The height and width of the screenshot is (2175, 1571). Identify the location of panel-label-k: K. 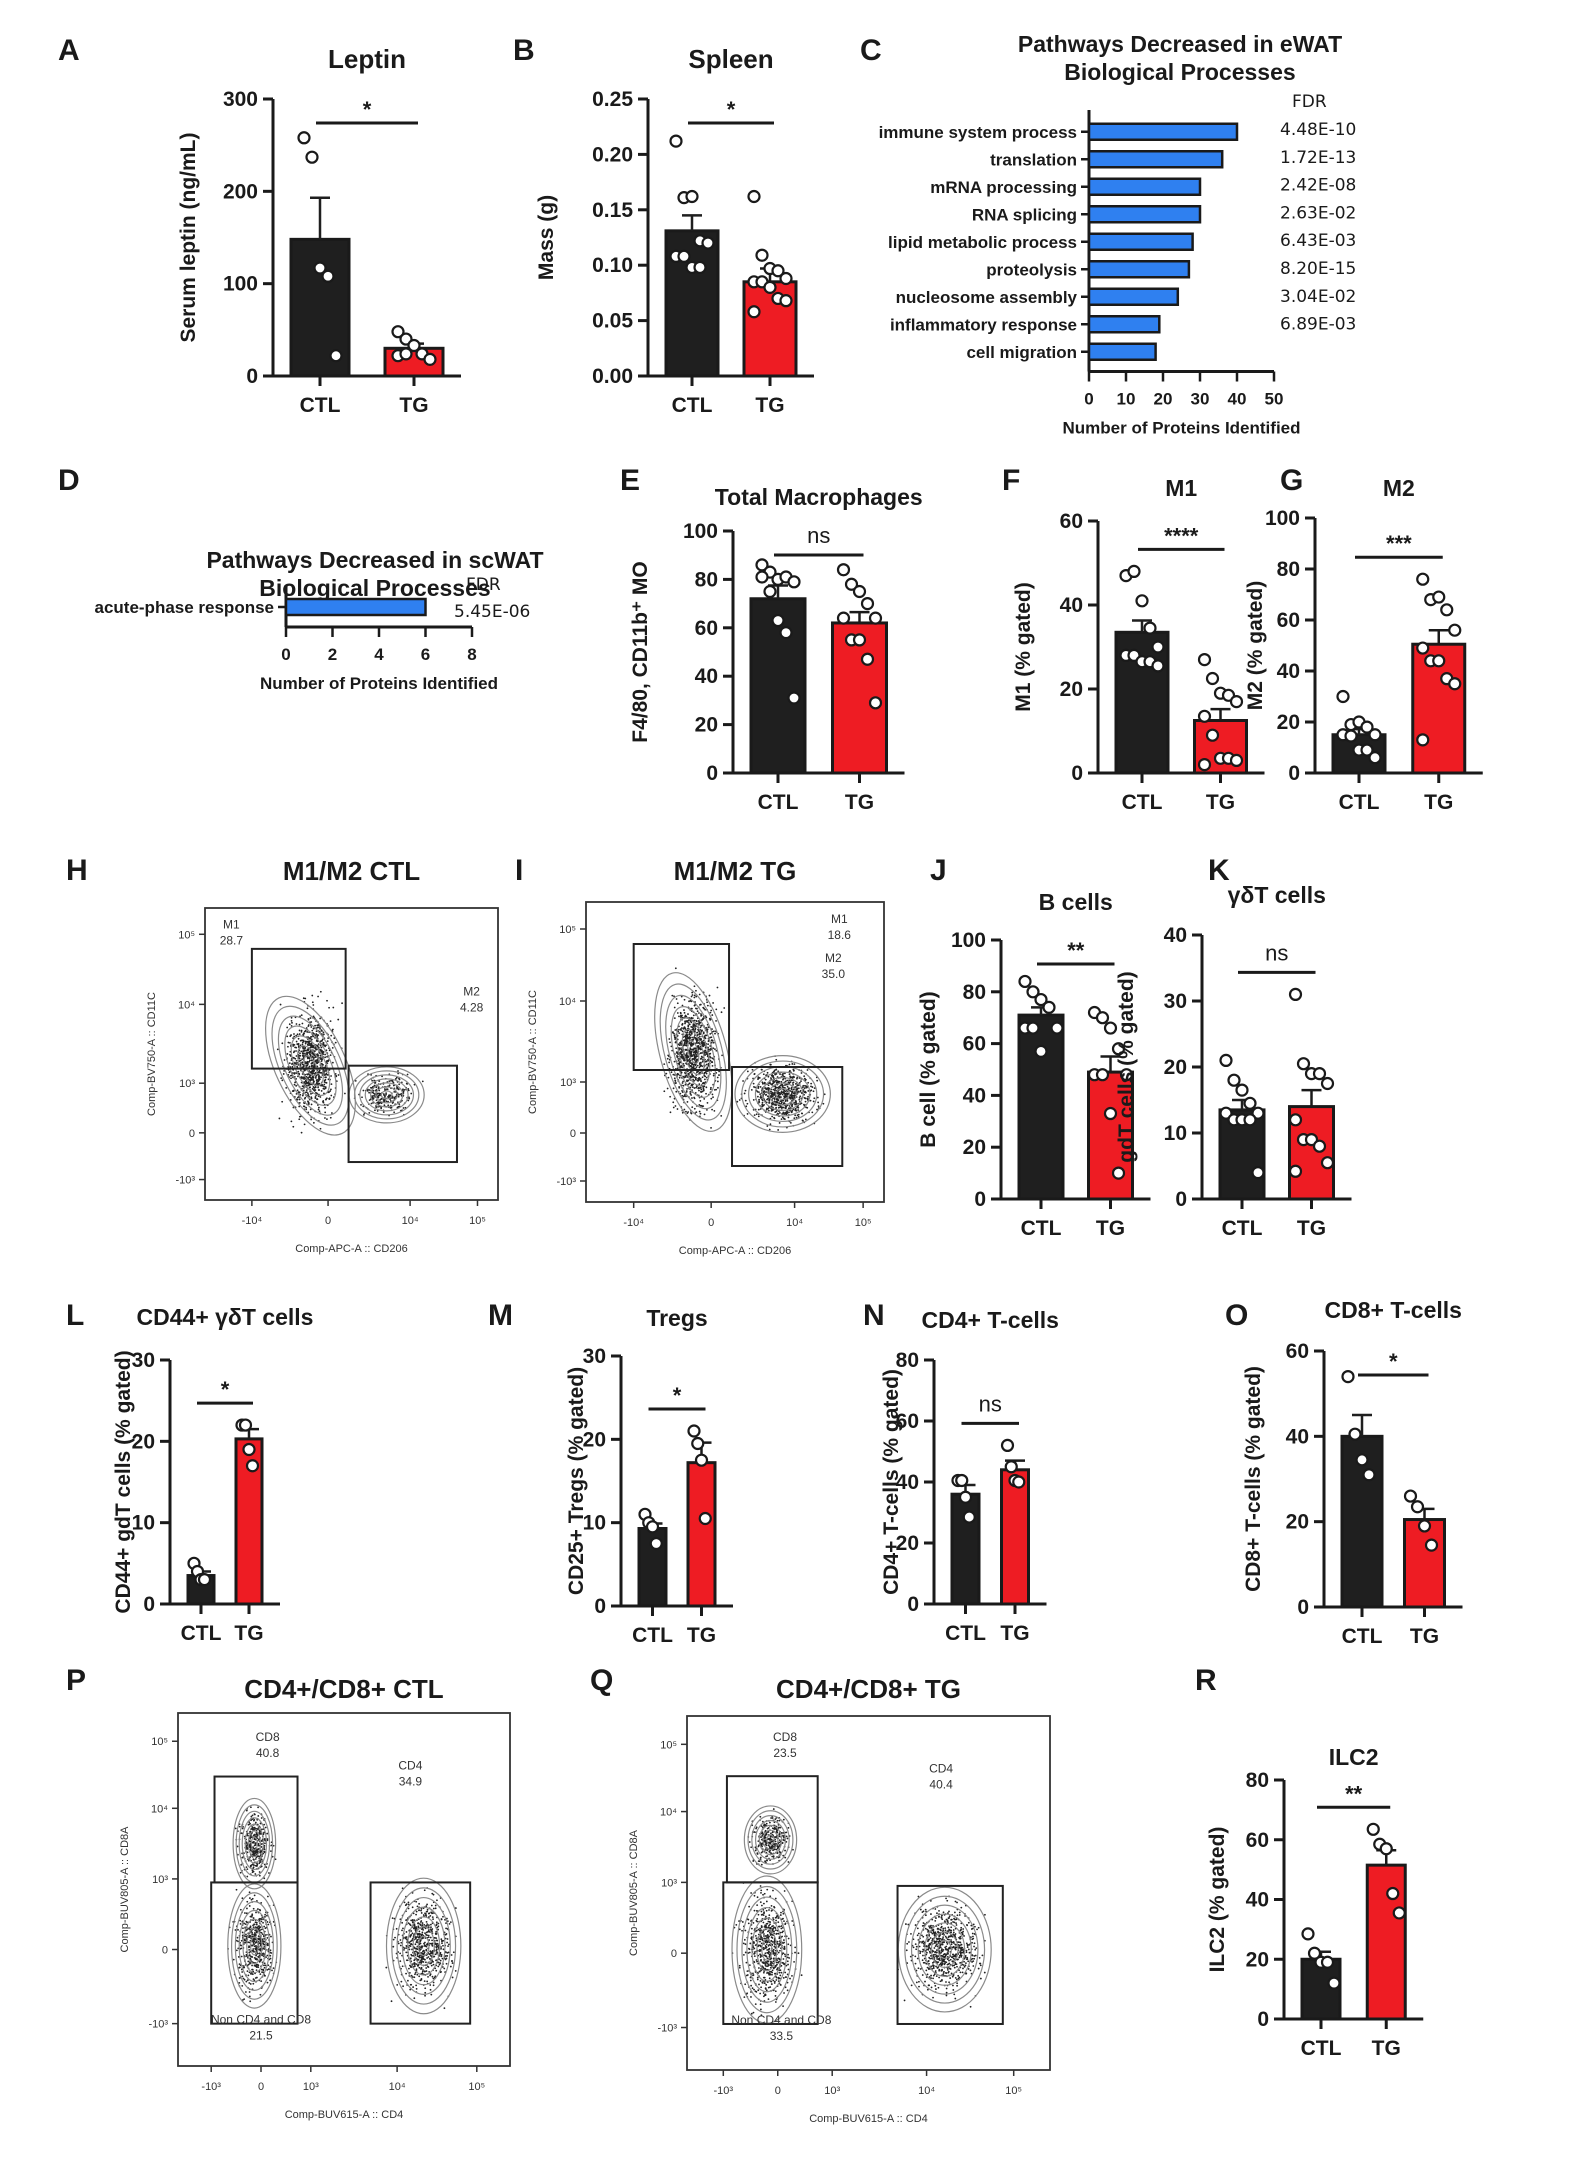
(1219, 870).